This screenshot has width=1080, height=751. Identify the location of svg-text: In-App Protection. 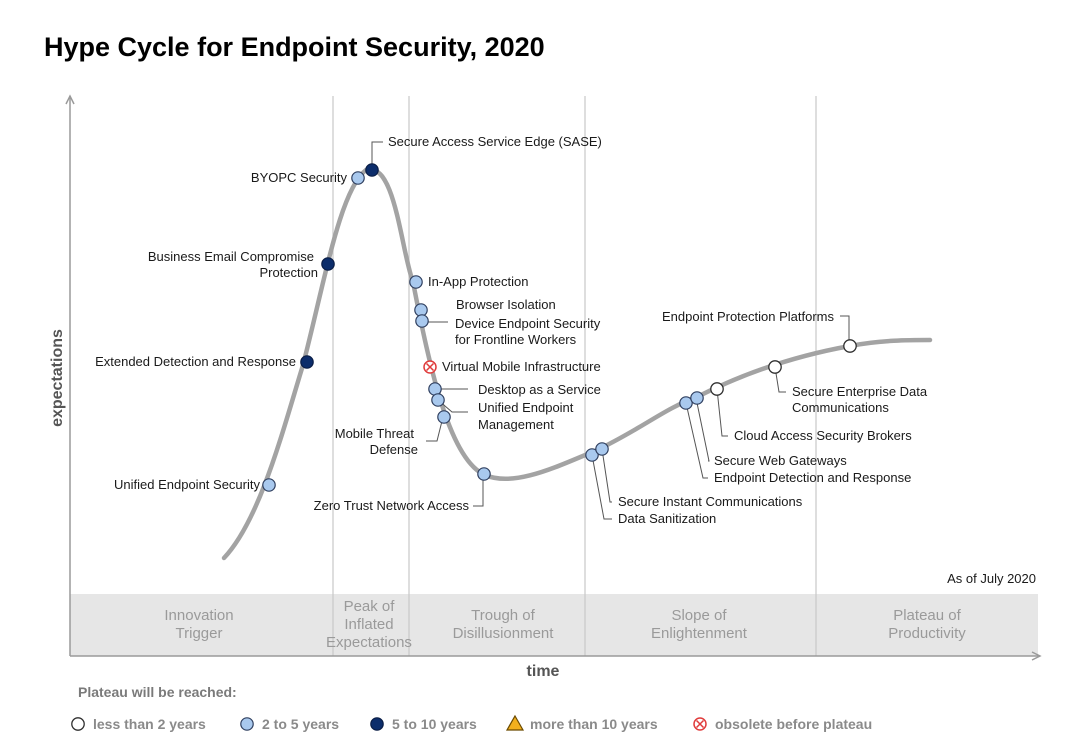
(478, 281).